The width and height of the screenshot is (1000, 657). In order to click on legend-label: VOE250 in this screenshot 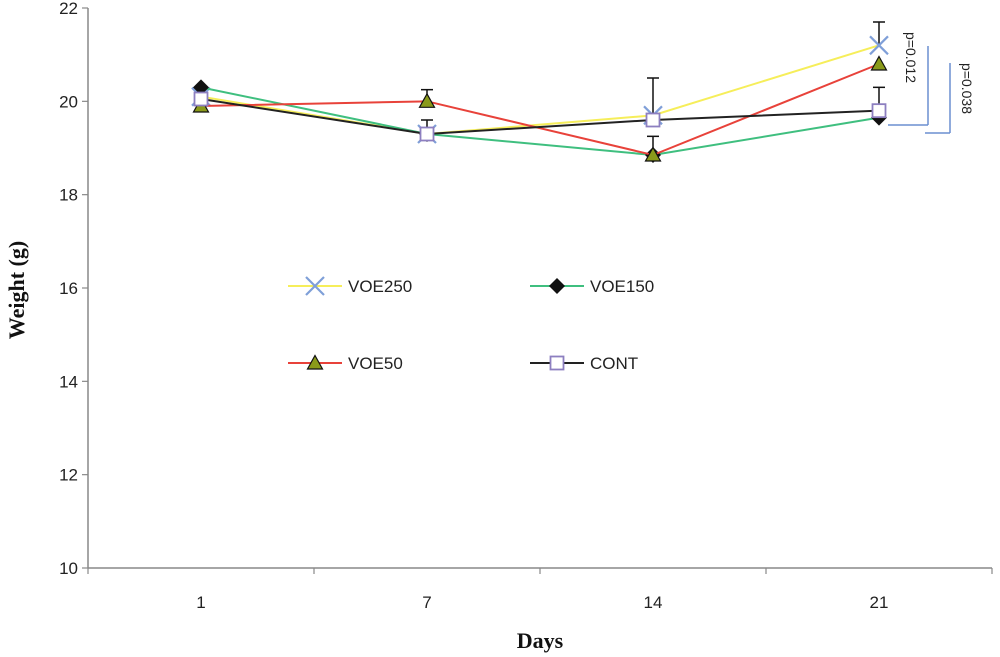, I will do `click(380, 286)`.